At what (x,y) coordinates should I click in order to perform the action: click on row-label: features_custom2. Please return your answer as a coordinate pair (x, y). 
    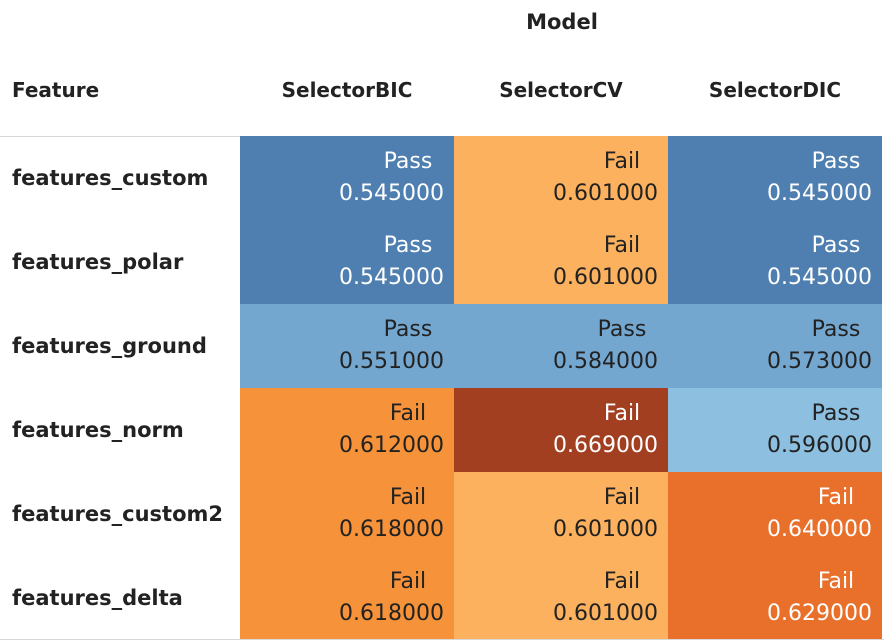
    Looking at the image, I should click on (117, 514).